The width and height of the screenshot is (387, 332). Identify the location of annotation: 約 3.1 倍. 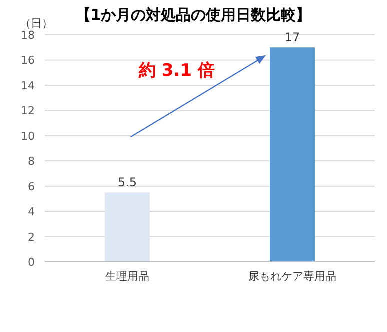
(176, 70).